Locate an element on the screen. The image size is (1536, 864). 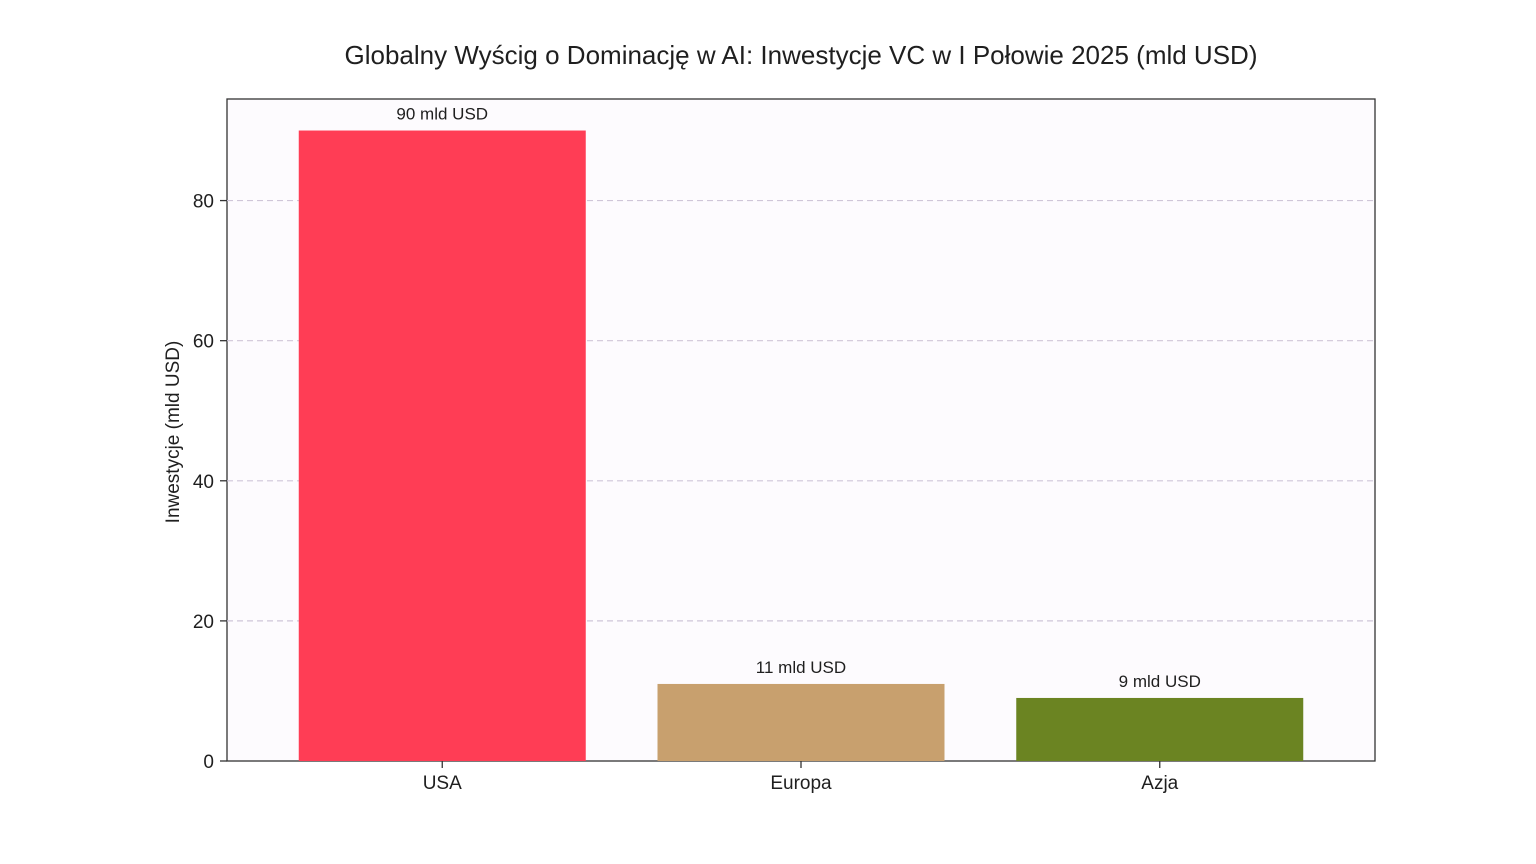
y-tick-label-80: 80 is located at coordinates (203, 202).